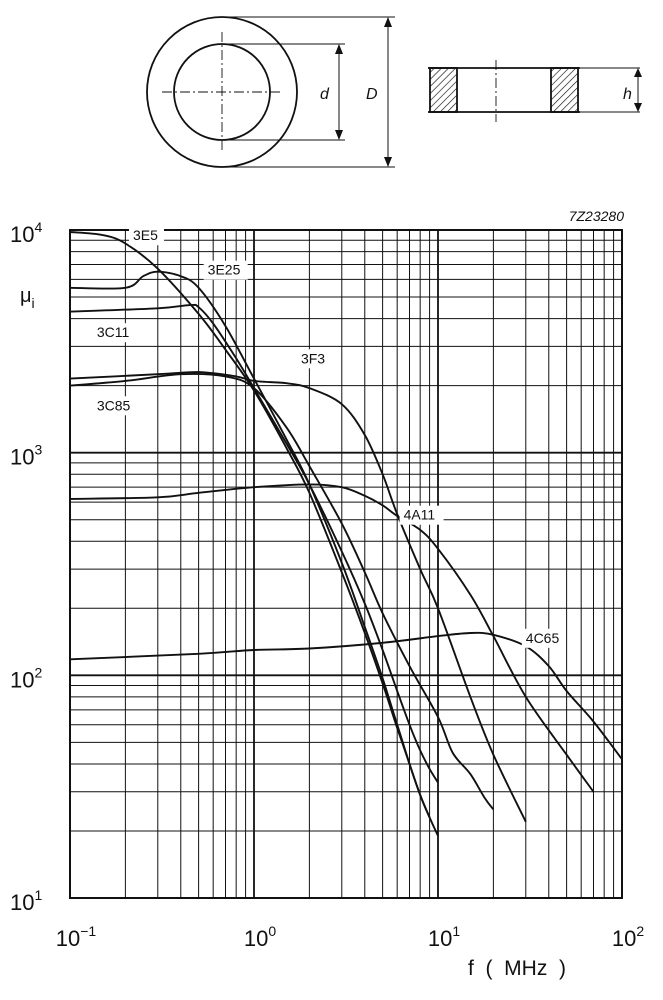  I want to click on section-hatch-right, so click(564, 90).